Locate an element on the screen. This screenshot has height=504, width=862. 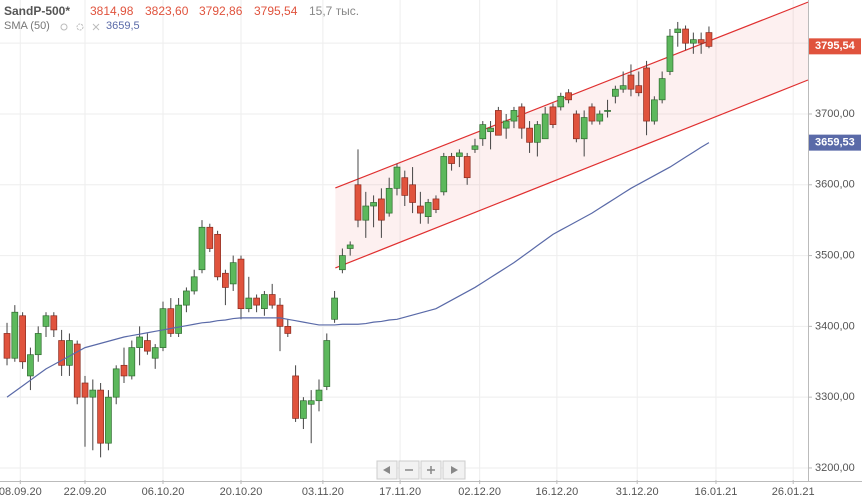
eye-icon is located at coordinates (64, 27).